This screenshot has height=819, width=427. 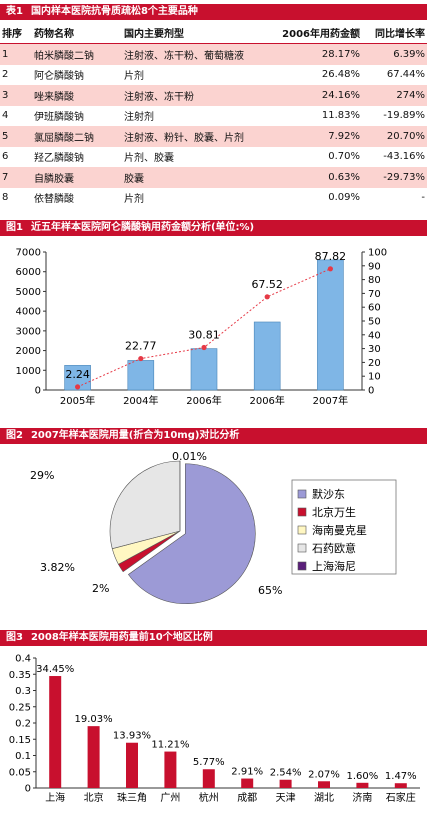 What do you see at coordinates (374, 280) in the screenshot?
I see `y2-tick-label: 80` at bounding box center [374, 280].